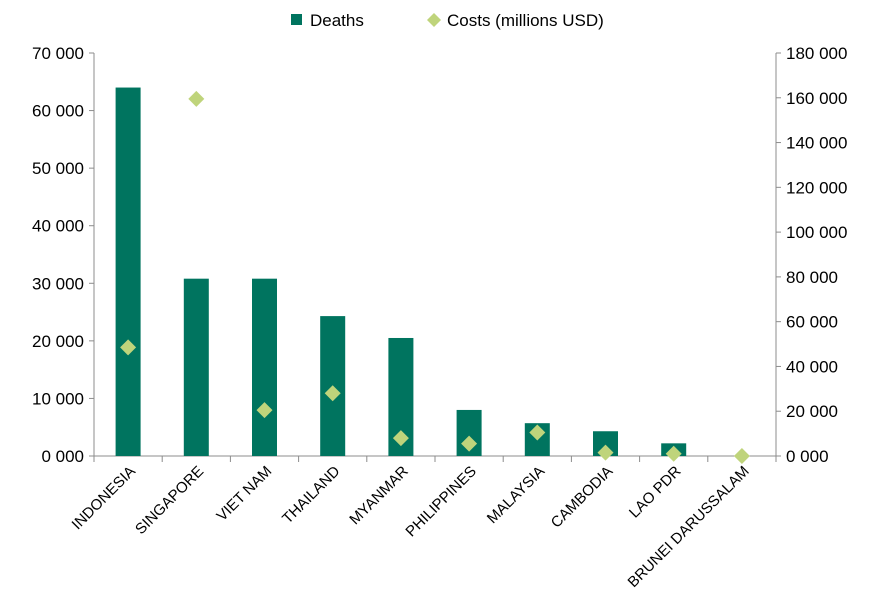  Describe the element at coordinates (812, 411) in the screenshot. I see `right-tick-label: 20 000` at that location.